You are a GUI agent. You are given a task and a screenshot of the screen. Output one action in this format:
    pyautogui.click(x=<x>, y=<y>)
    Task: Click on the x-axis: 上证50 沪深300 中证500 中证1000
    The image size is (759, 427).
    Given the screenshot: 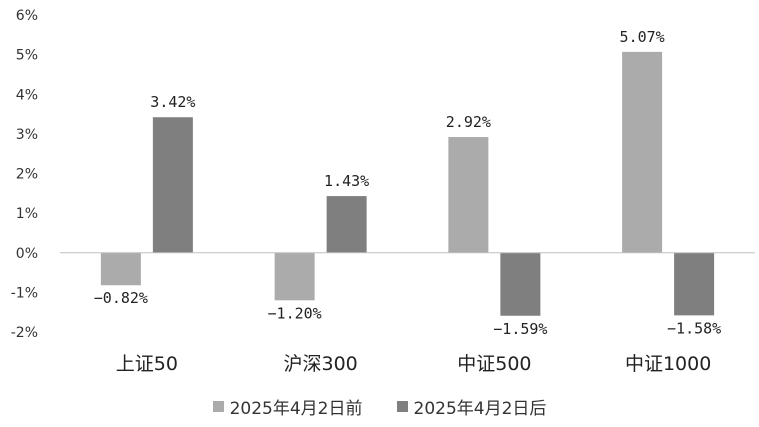 What is the action you would take?
    pyautogui.click(x=414, y=364)
    